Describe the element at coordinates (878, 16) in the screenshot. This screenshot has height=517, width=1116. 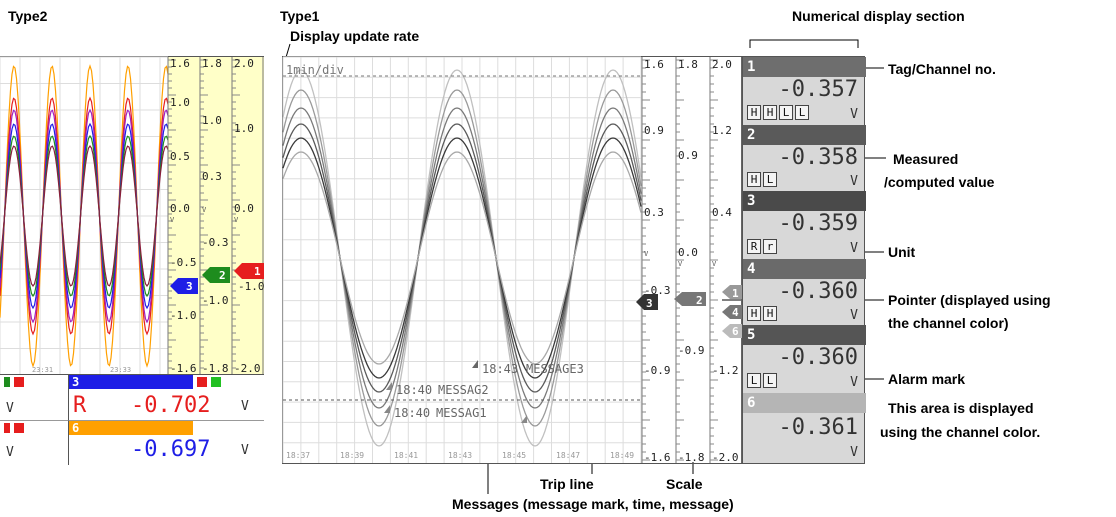
I see `numerical-section-annotation: Numerical display section` at that location.